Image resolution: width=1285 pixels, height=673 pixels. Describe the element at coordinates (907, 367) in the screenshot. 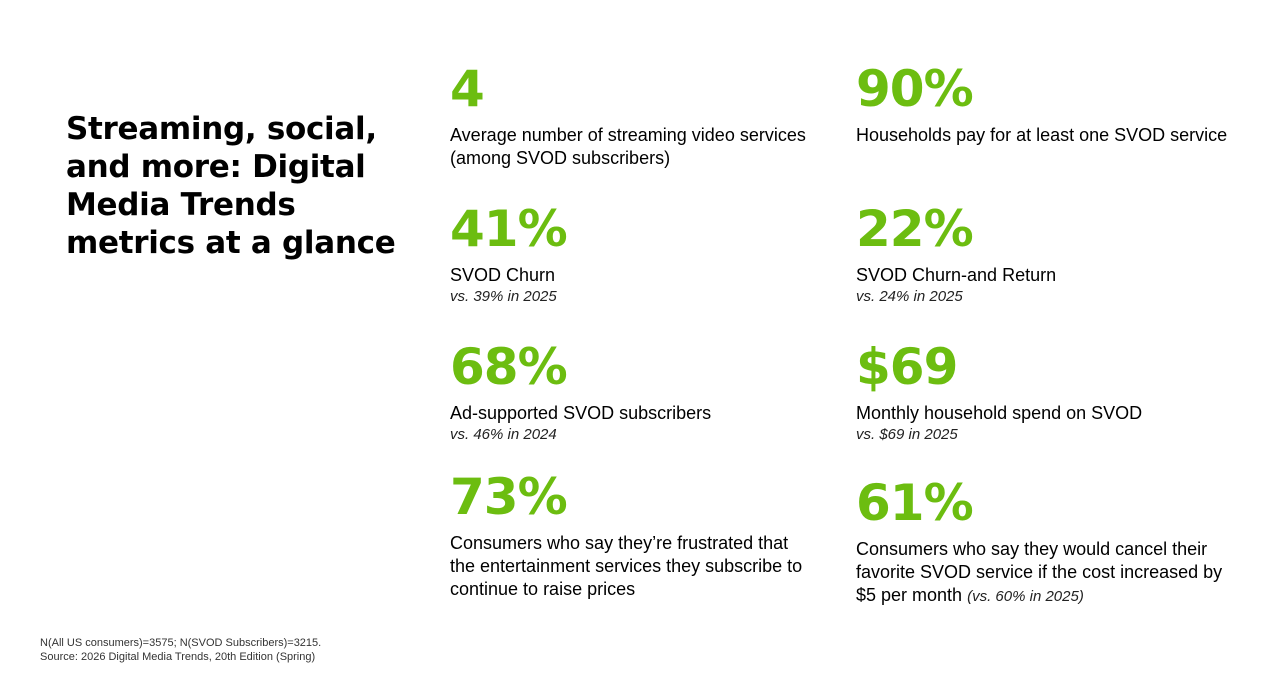

I see `metric-value: $69` at that location.